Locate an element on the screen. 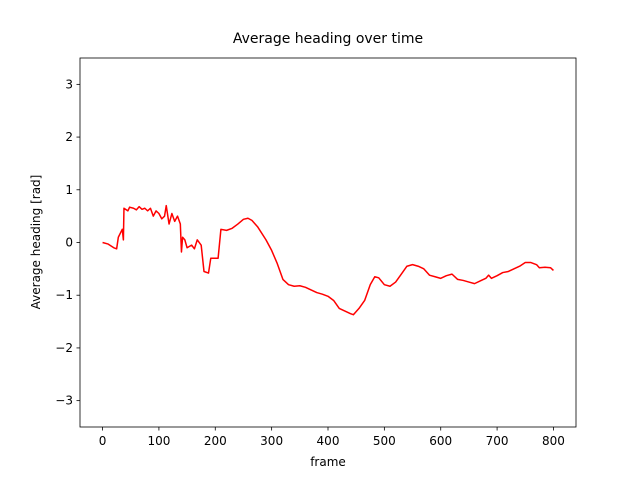 This screenshot has width=640, height=480. x-tick-label: 300 is located at coordinates (271, 441).